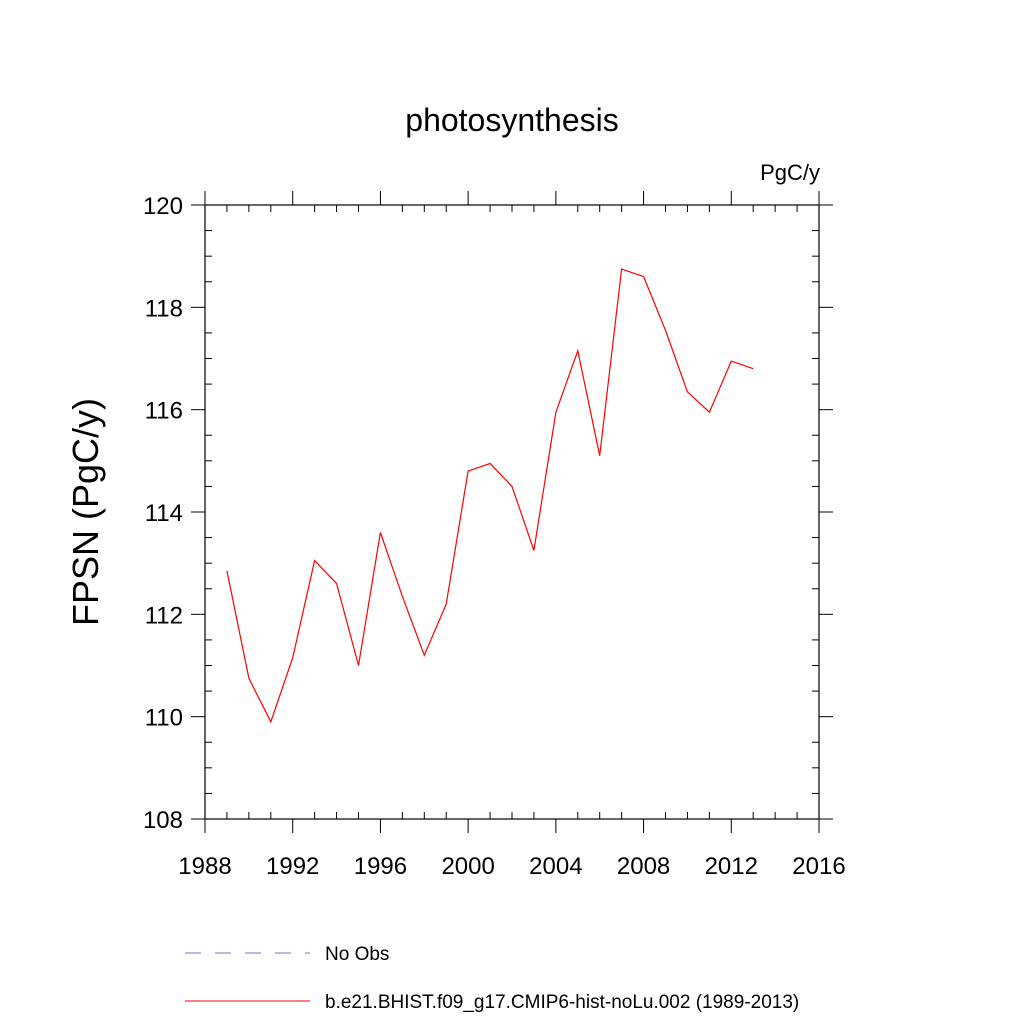  I want to click on x-tick-label: 2000, so click(467, 866).